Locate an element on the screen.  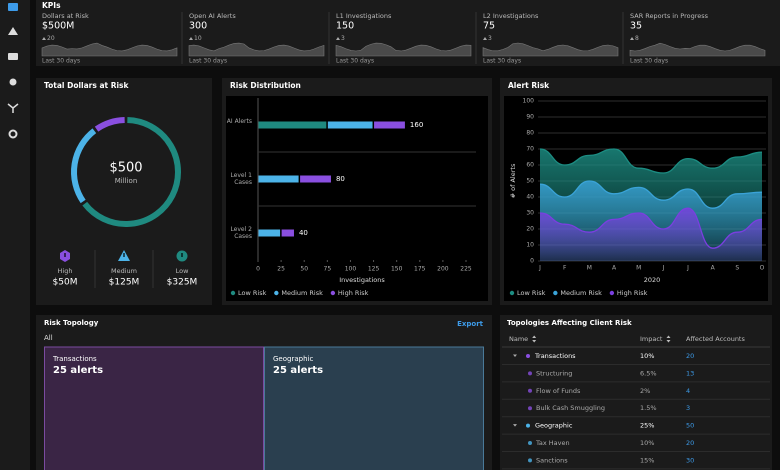
x-tick-label: 75 is located at coordinates (328, 269).